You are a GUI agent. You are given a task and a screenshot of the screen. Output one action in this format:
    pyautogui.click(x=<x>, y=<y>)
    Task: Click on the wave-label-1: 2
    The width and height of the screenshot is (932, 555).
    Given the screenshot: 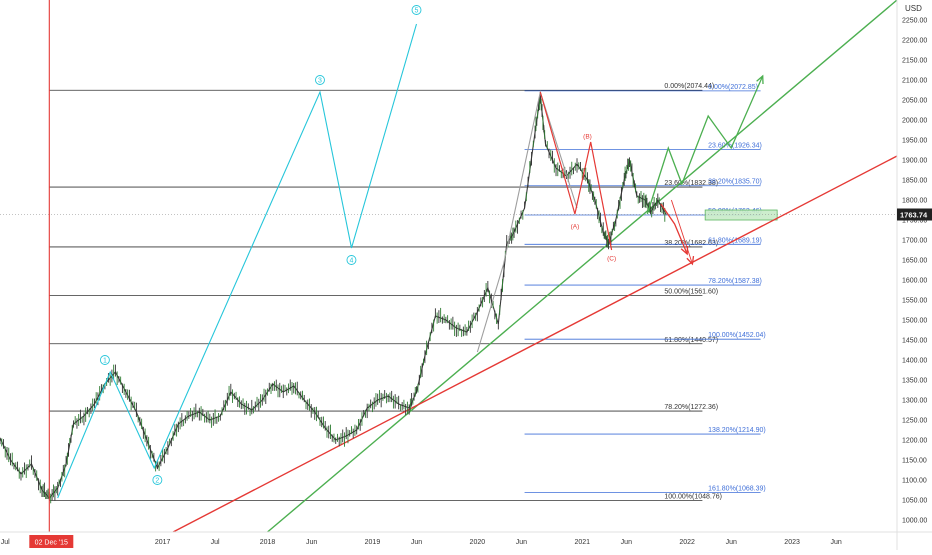 What is the action you would take?
    pyautogui.click(x=157, y=481)
    